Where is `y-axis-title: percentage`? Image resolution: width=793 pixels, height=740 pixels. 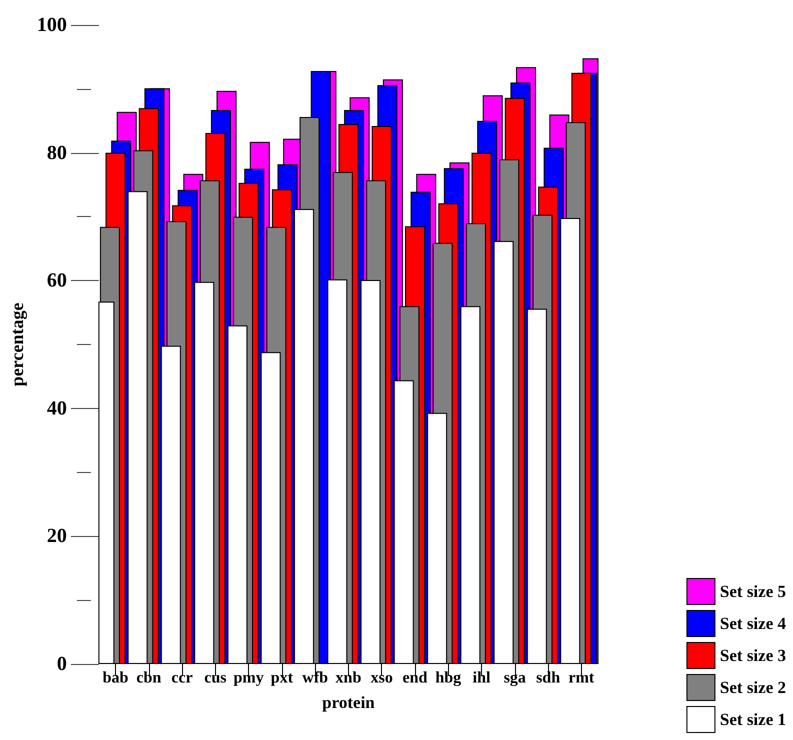
y-axis-title: percentage is located at coordinates (17, 344).